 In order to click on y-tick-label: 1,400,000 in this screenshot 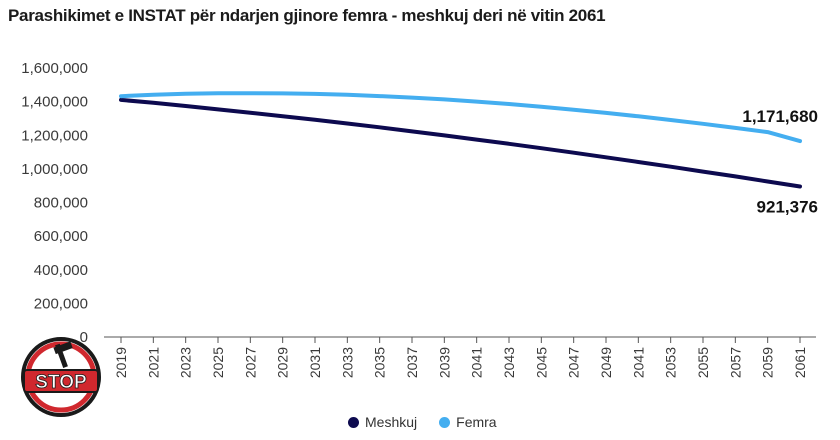, I will do `click(54, 102)`.